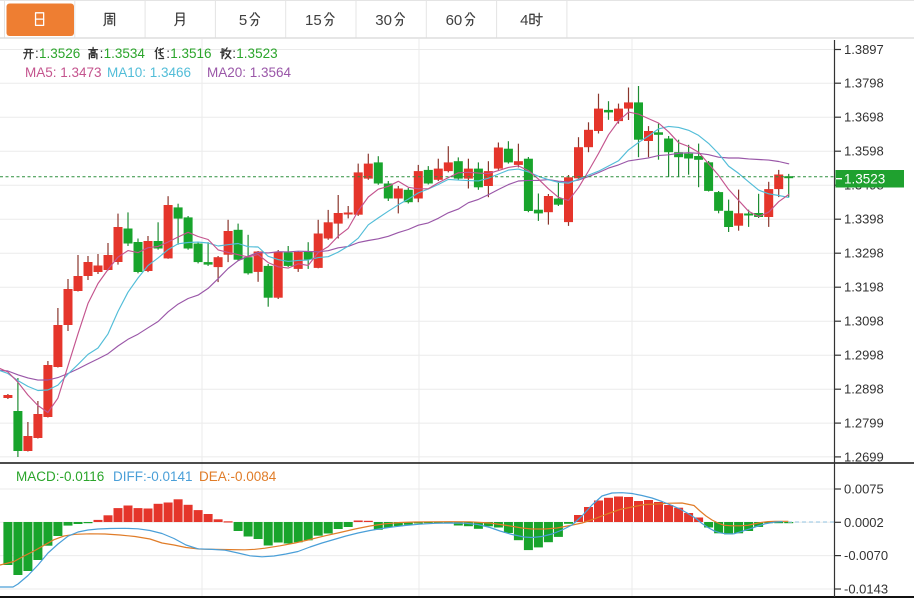 This screenshot has width=914, height=603. I want to click on svg-text: DIFF:-0.0141, so click(153, 476).